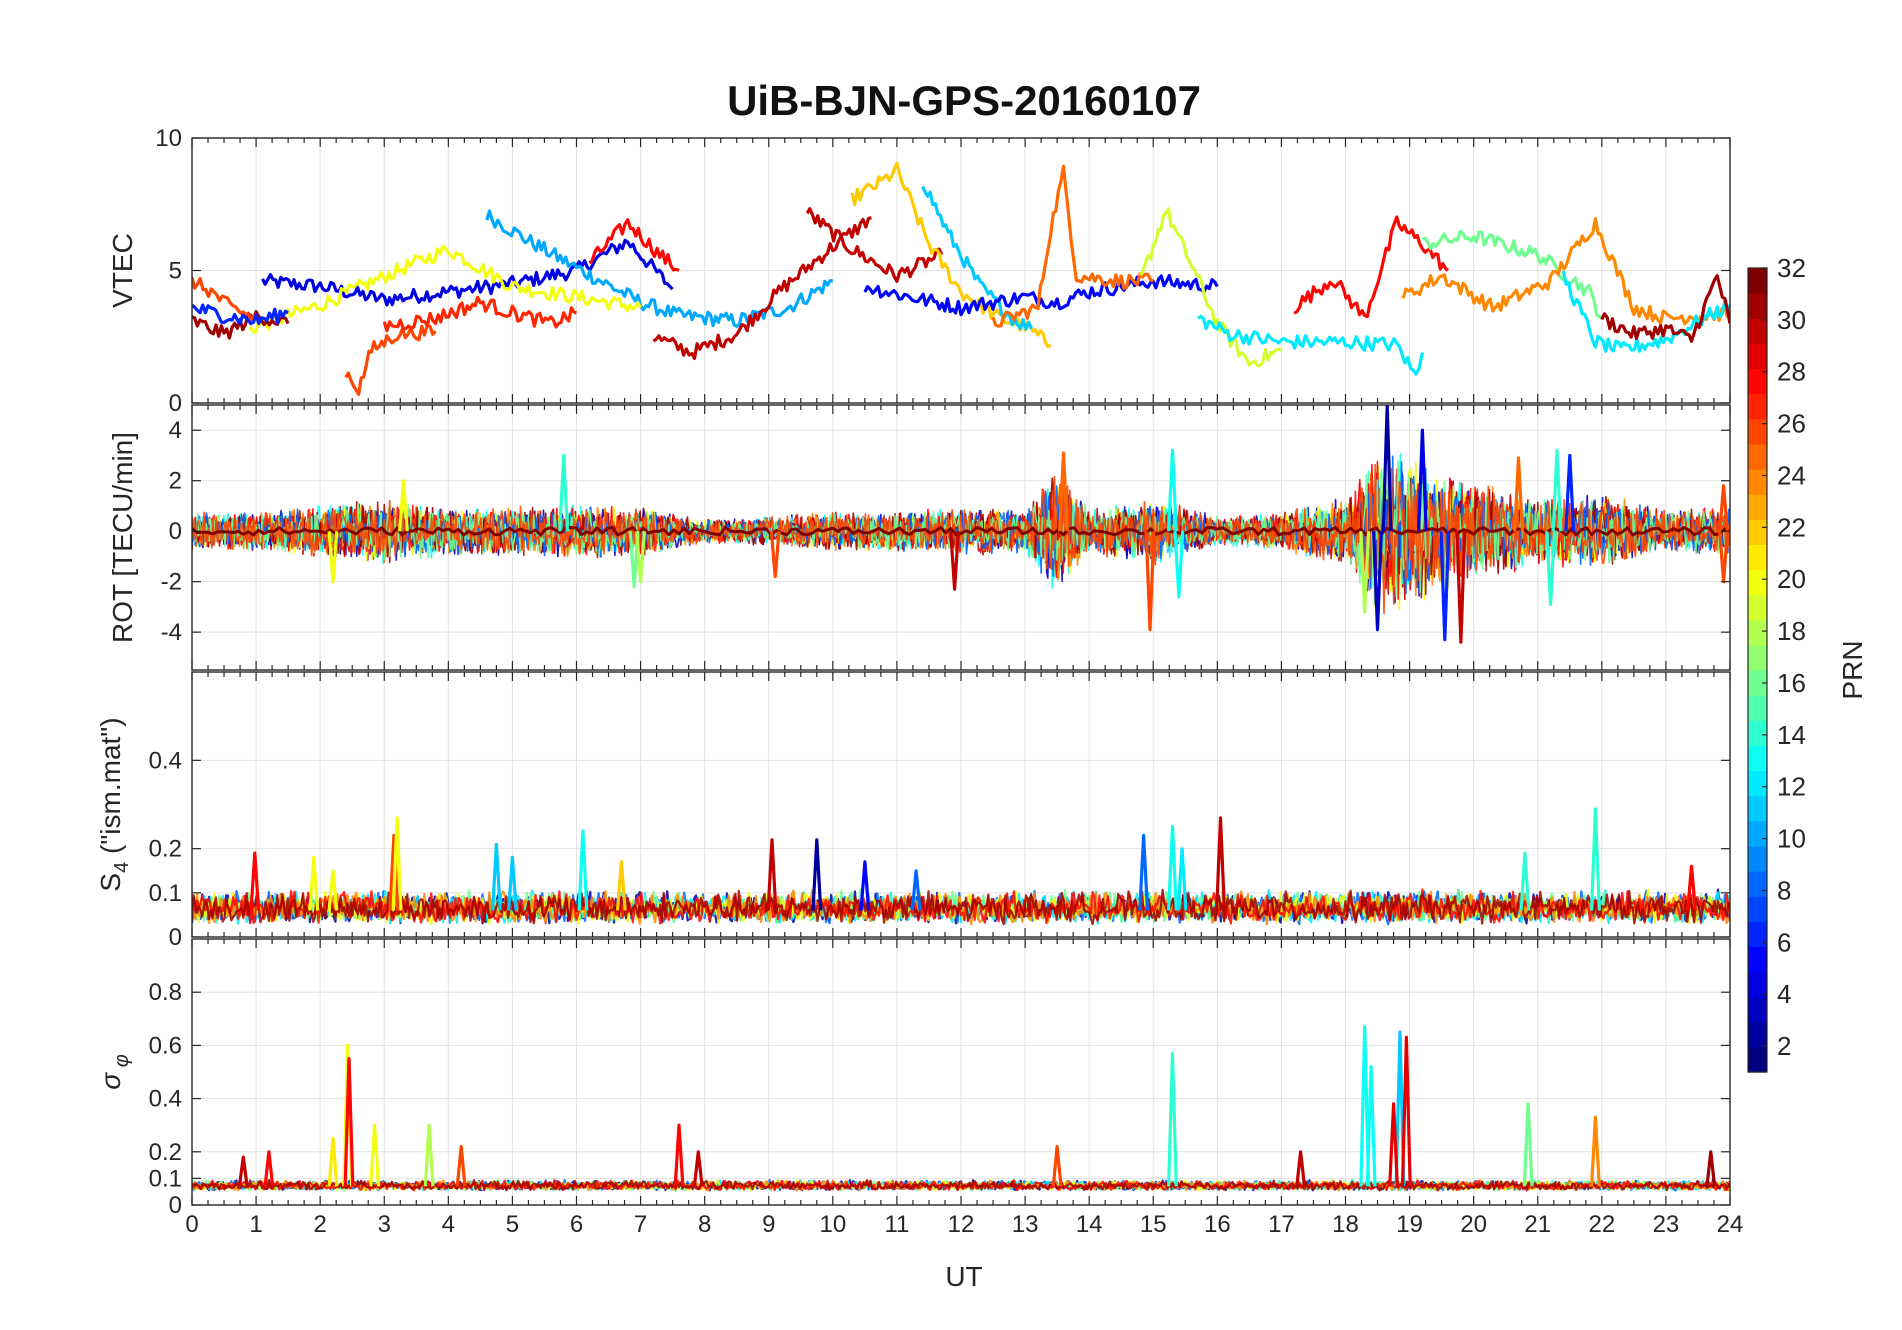 This screenshot has width=1902, height=1330. Describe the element at coordinates (255, 1224) in the screenshot. I see `x-tick-label: 1` at that location.